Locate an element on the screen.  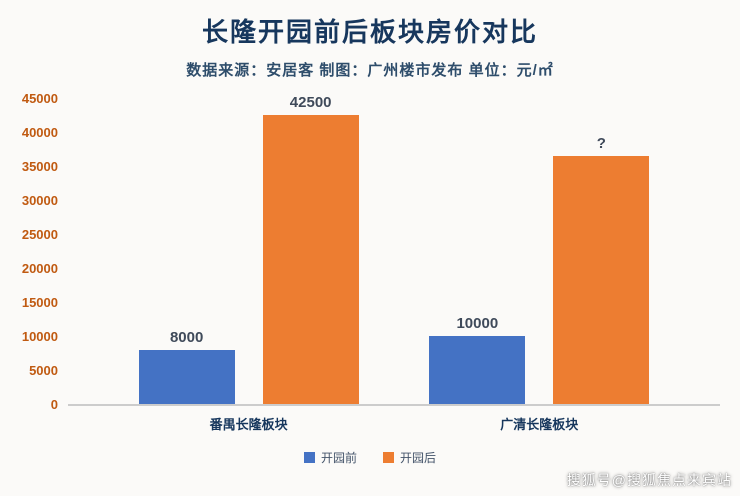
legend-item: 开园后 is located at coordinates (409, 457).